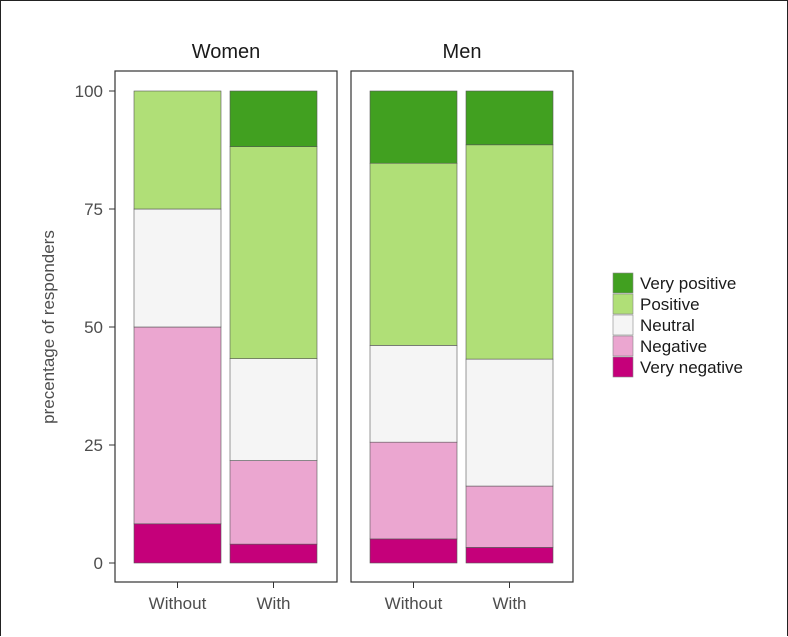  Describe the element at coordinates (274, 603) in the screenshot. I see `x-tick-label-women-with: With` at that location.